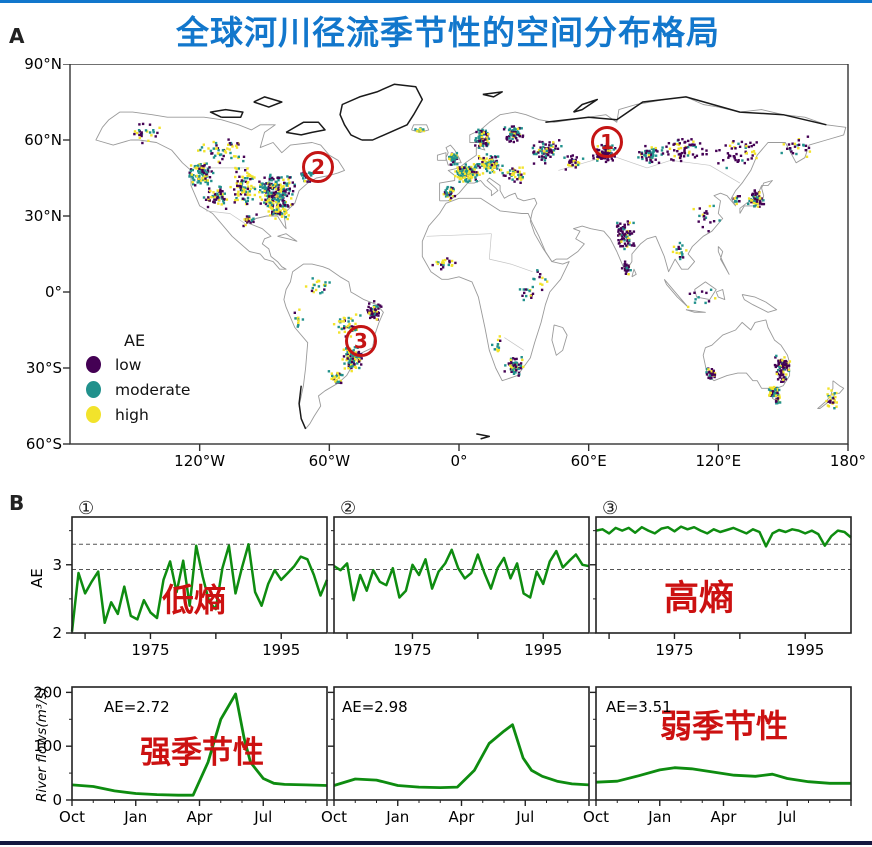 Image resolution: width=872 pixels, height=847 pixels. I want to click on subplot-marker-3: ③, so click(610, 508).